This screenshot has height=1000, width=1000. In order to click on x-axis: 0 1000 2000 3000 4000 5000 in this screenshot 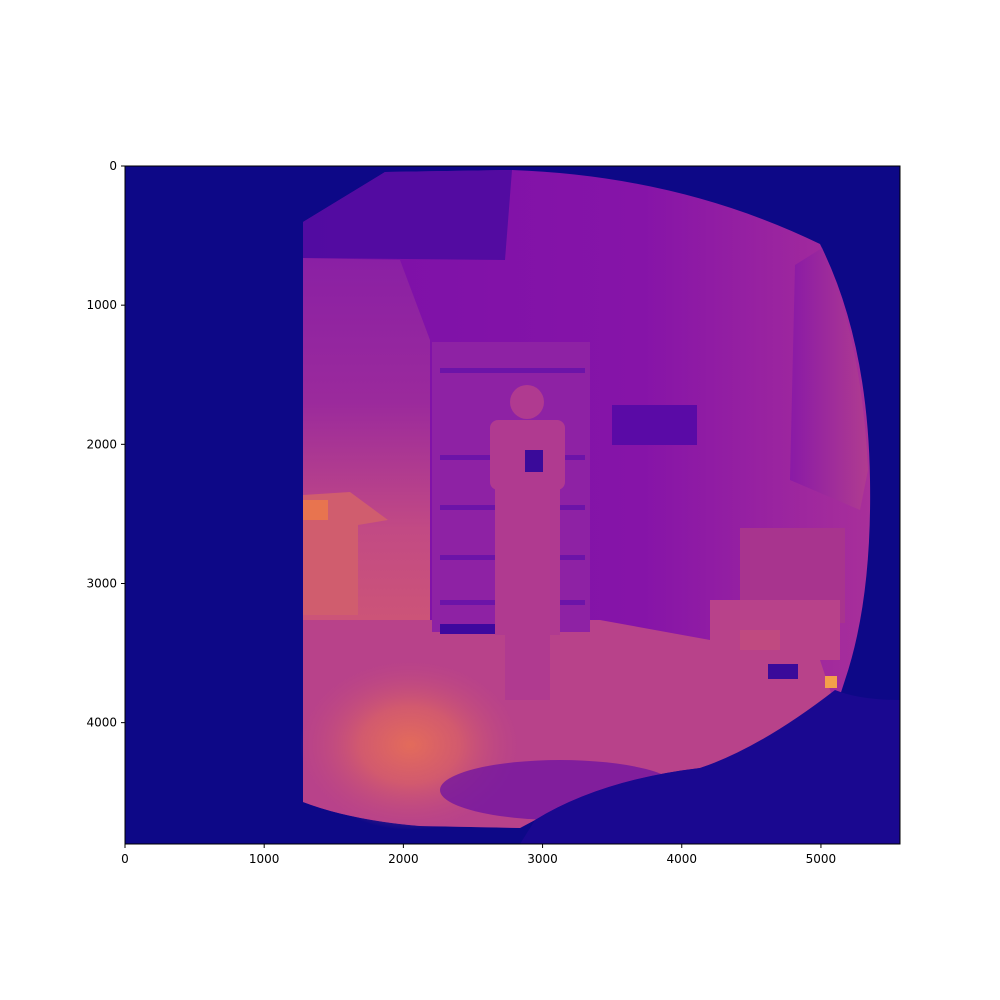, I will do `click(478, 855)`.